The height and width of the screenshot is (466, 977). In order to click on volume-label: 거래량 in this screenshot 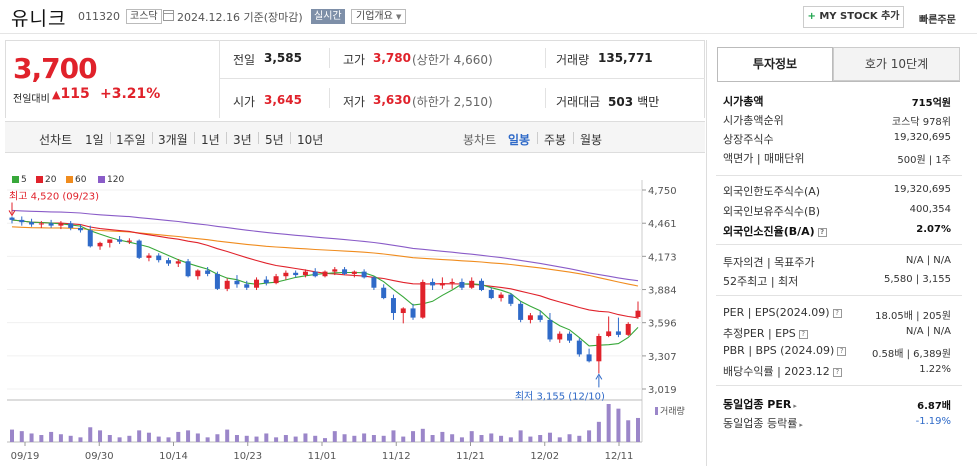, I will do `click(573, 60)`.